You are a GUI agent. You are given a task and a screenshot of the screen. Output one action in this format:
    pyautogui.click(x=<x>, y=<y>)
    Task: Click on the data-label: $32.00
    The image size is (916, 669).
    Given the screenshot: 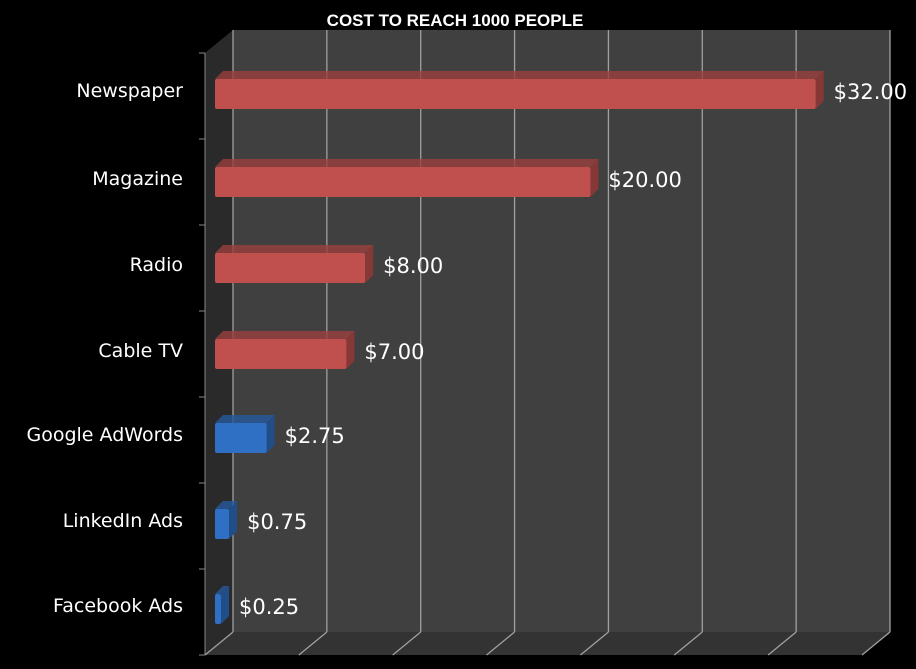 What is the action you would take?
    pyautogui.click(x=870, y=92)
    